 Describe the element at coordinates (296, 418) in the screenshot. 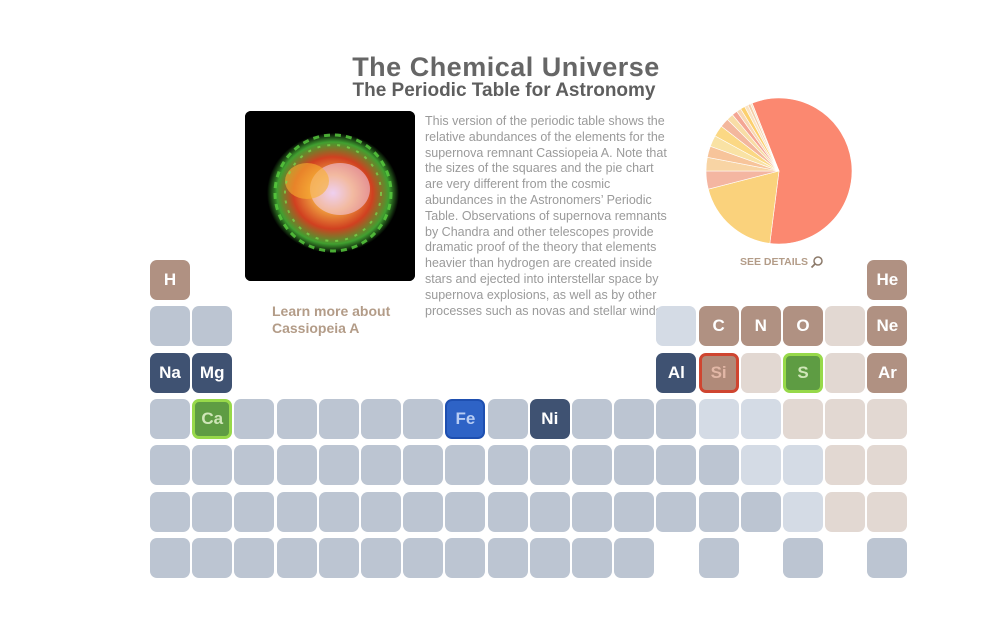

I see `element-titanium` at that location.